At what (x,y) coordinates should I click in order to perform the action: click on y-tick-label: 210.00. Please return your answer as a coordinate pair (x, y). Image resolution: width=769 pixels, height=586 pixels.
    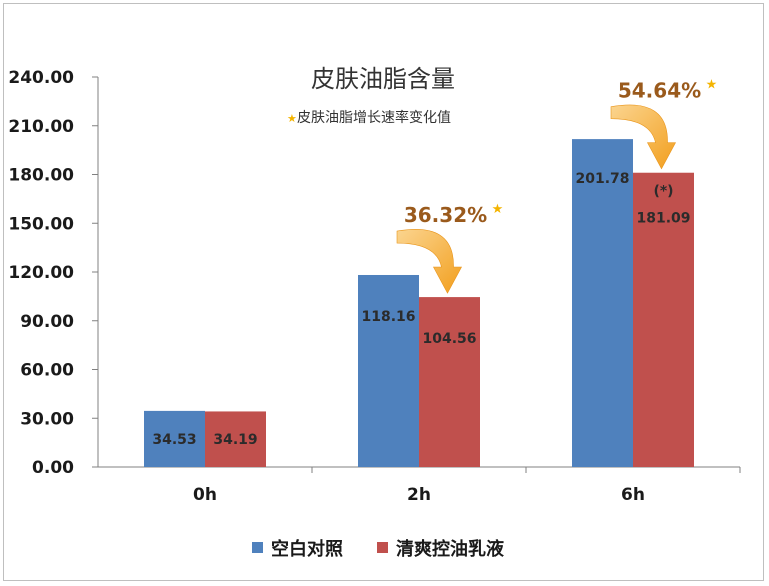
    Looking at the image, I should click on (41, 127).